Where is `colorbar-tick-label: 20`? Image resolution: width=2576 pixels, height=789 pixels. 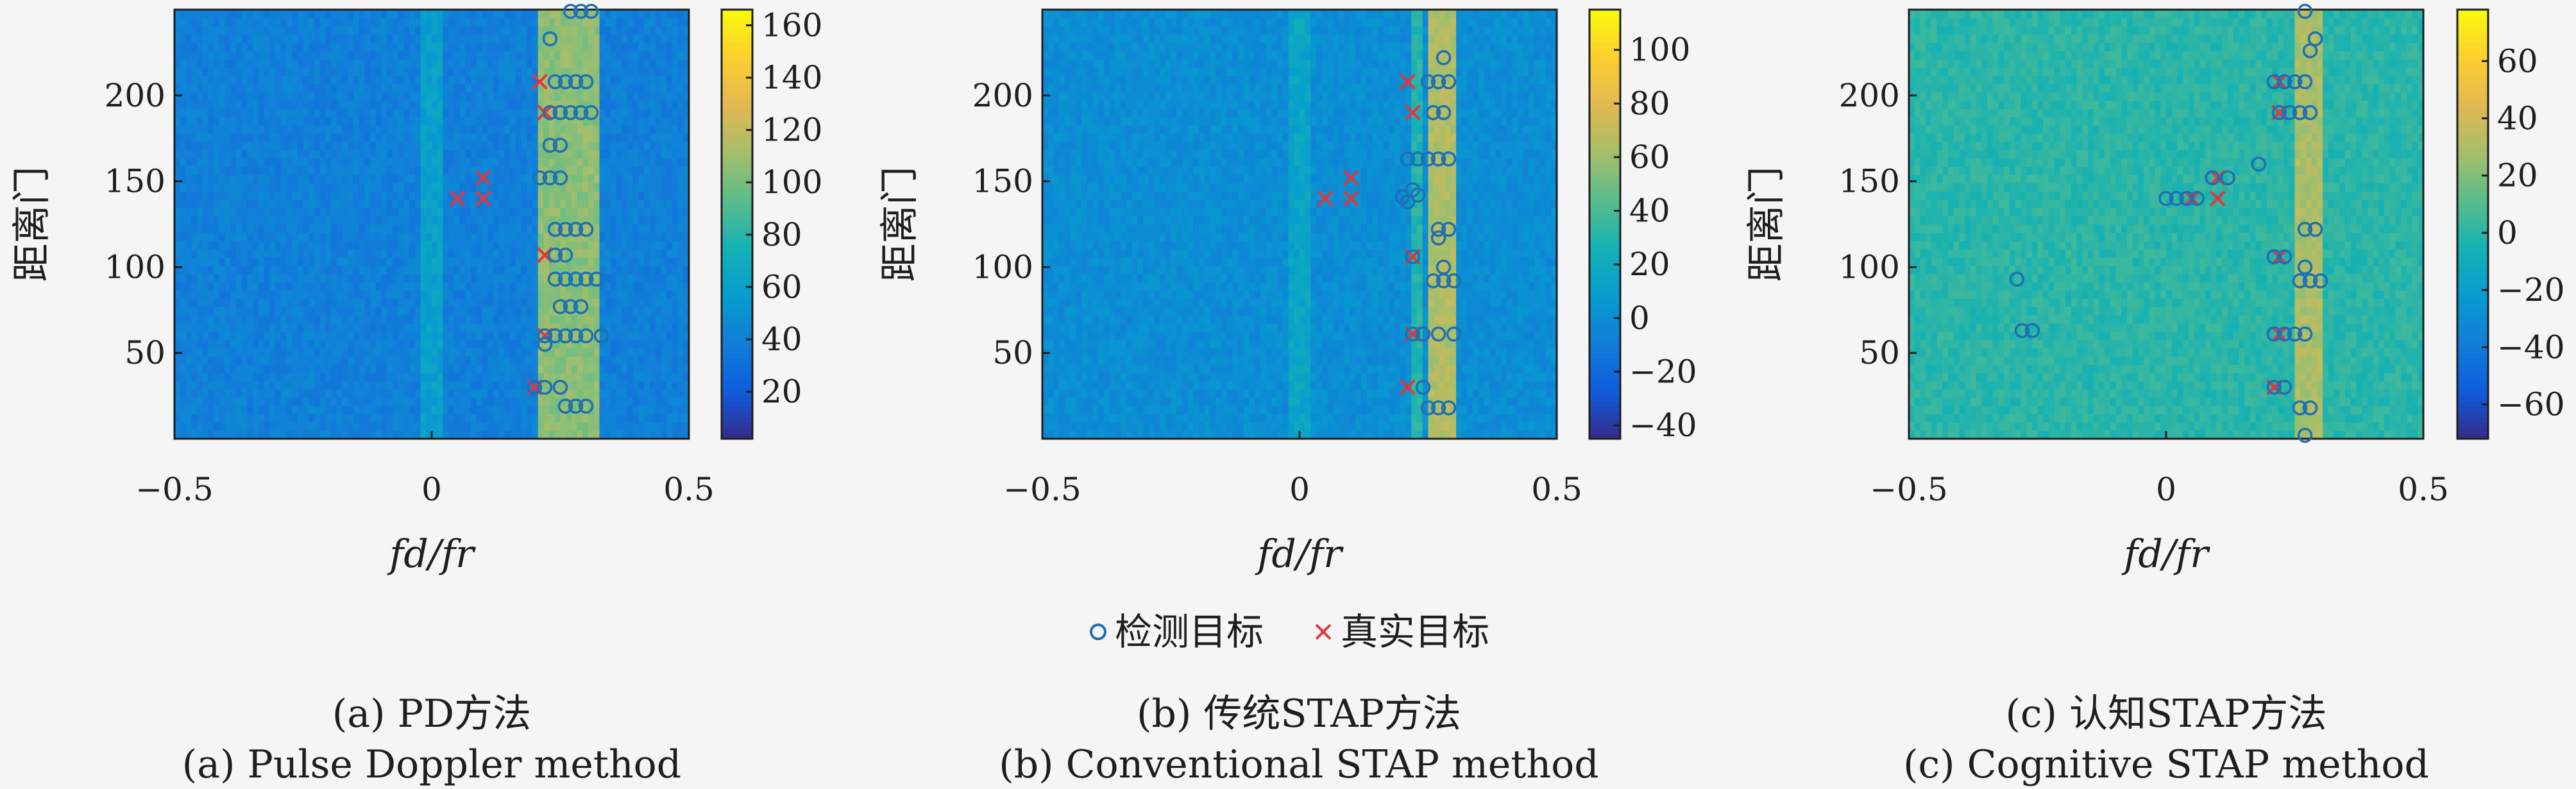
colorbar-tick-label: 20 is located at coordinates (781, 392).